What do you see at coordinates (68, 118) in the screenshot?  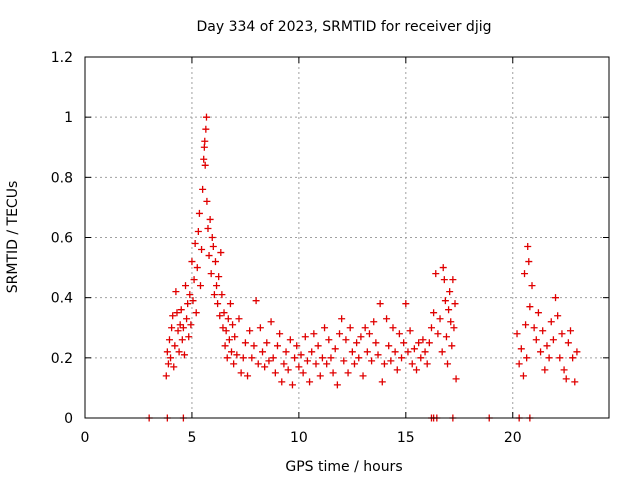 I see `y-tick-label: 1` at bounding box center [68, 118].